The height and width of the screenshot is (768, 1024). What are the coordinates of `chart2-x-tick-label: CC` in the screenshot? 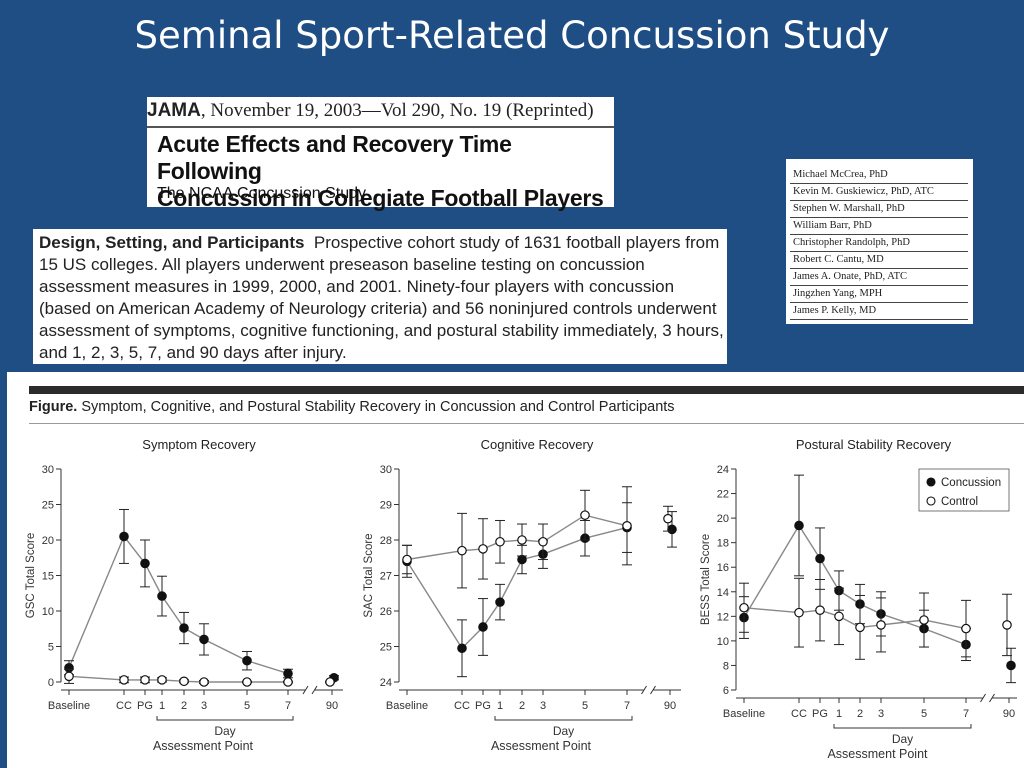 It's located at (462, 706).